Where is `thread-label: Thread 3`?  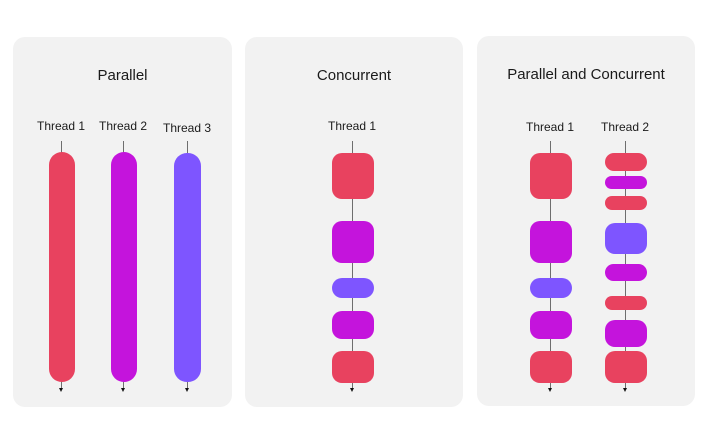
thread-label: Thread 3 is located at coordinates (187, 128).